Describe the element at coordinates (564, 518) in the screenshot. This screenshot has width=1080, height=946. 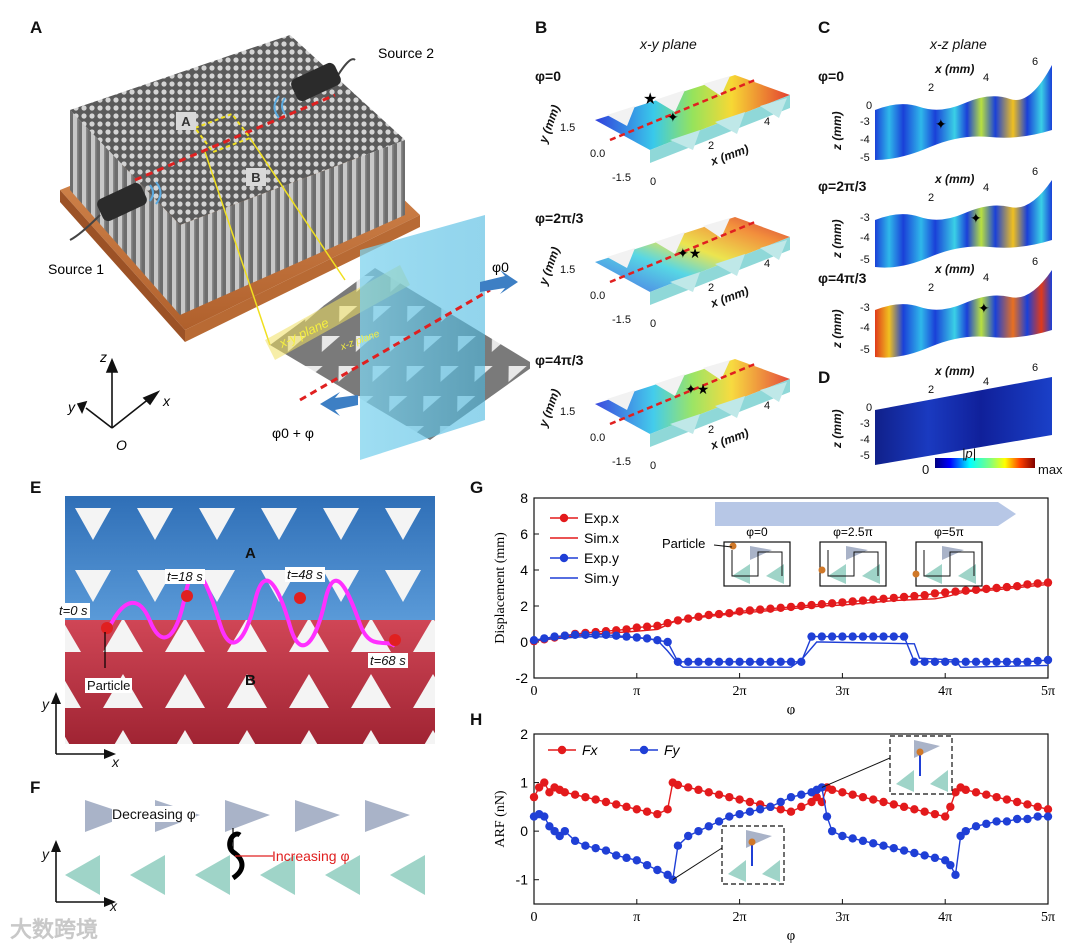
I see `legend-marker` at that location.